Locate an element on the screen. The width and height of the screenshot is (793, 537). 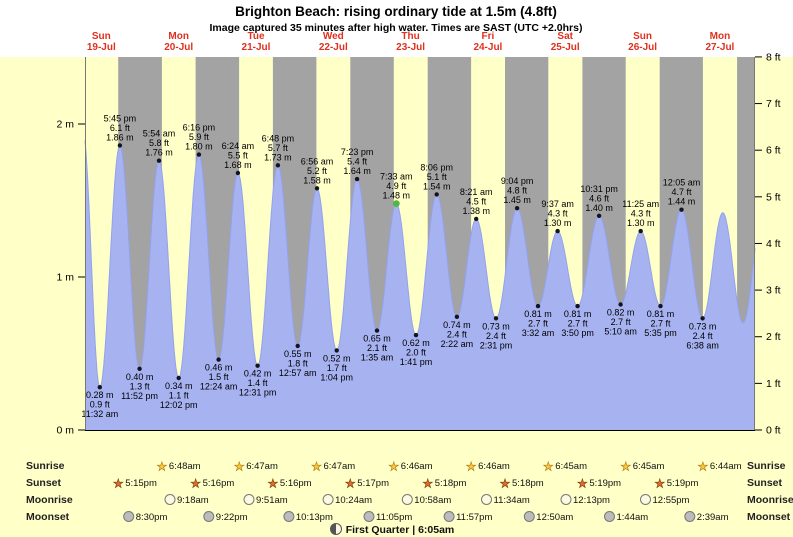
tide-annotation-text: 1.45 m is located at coordinates (517, 200).